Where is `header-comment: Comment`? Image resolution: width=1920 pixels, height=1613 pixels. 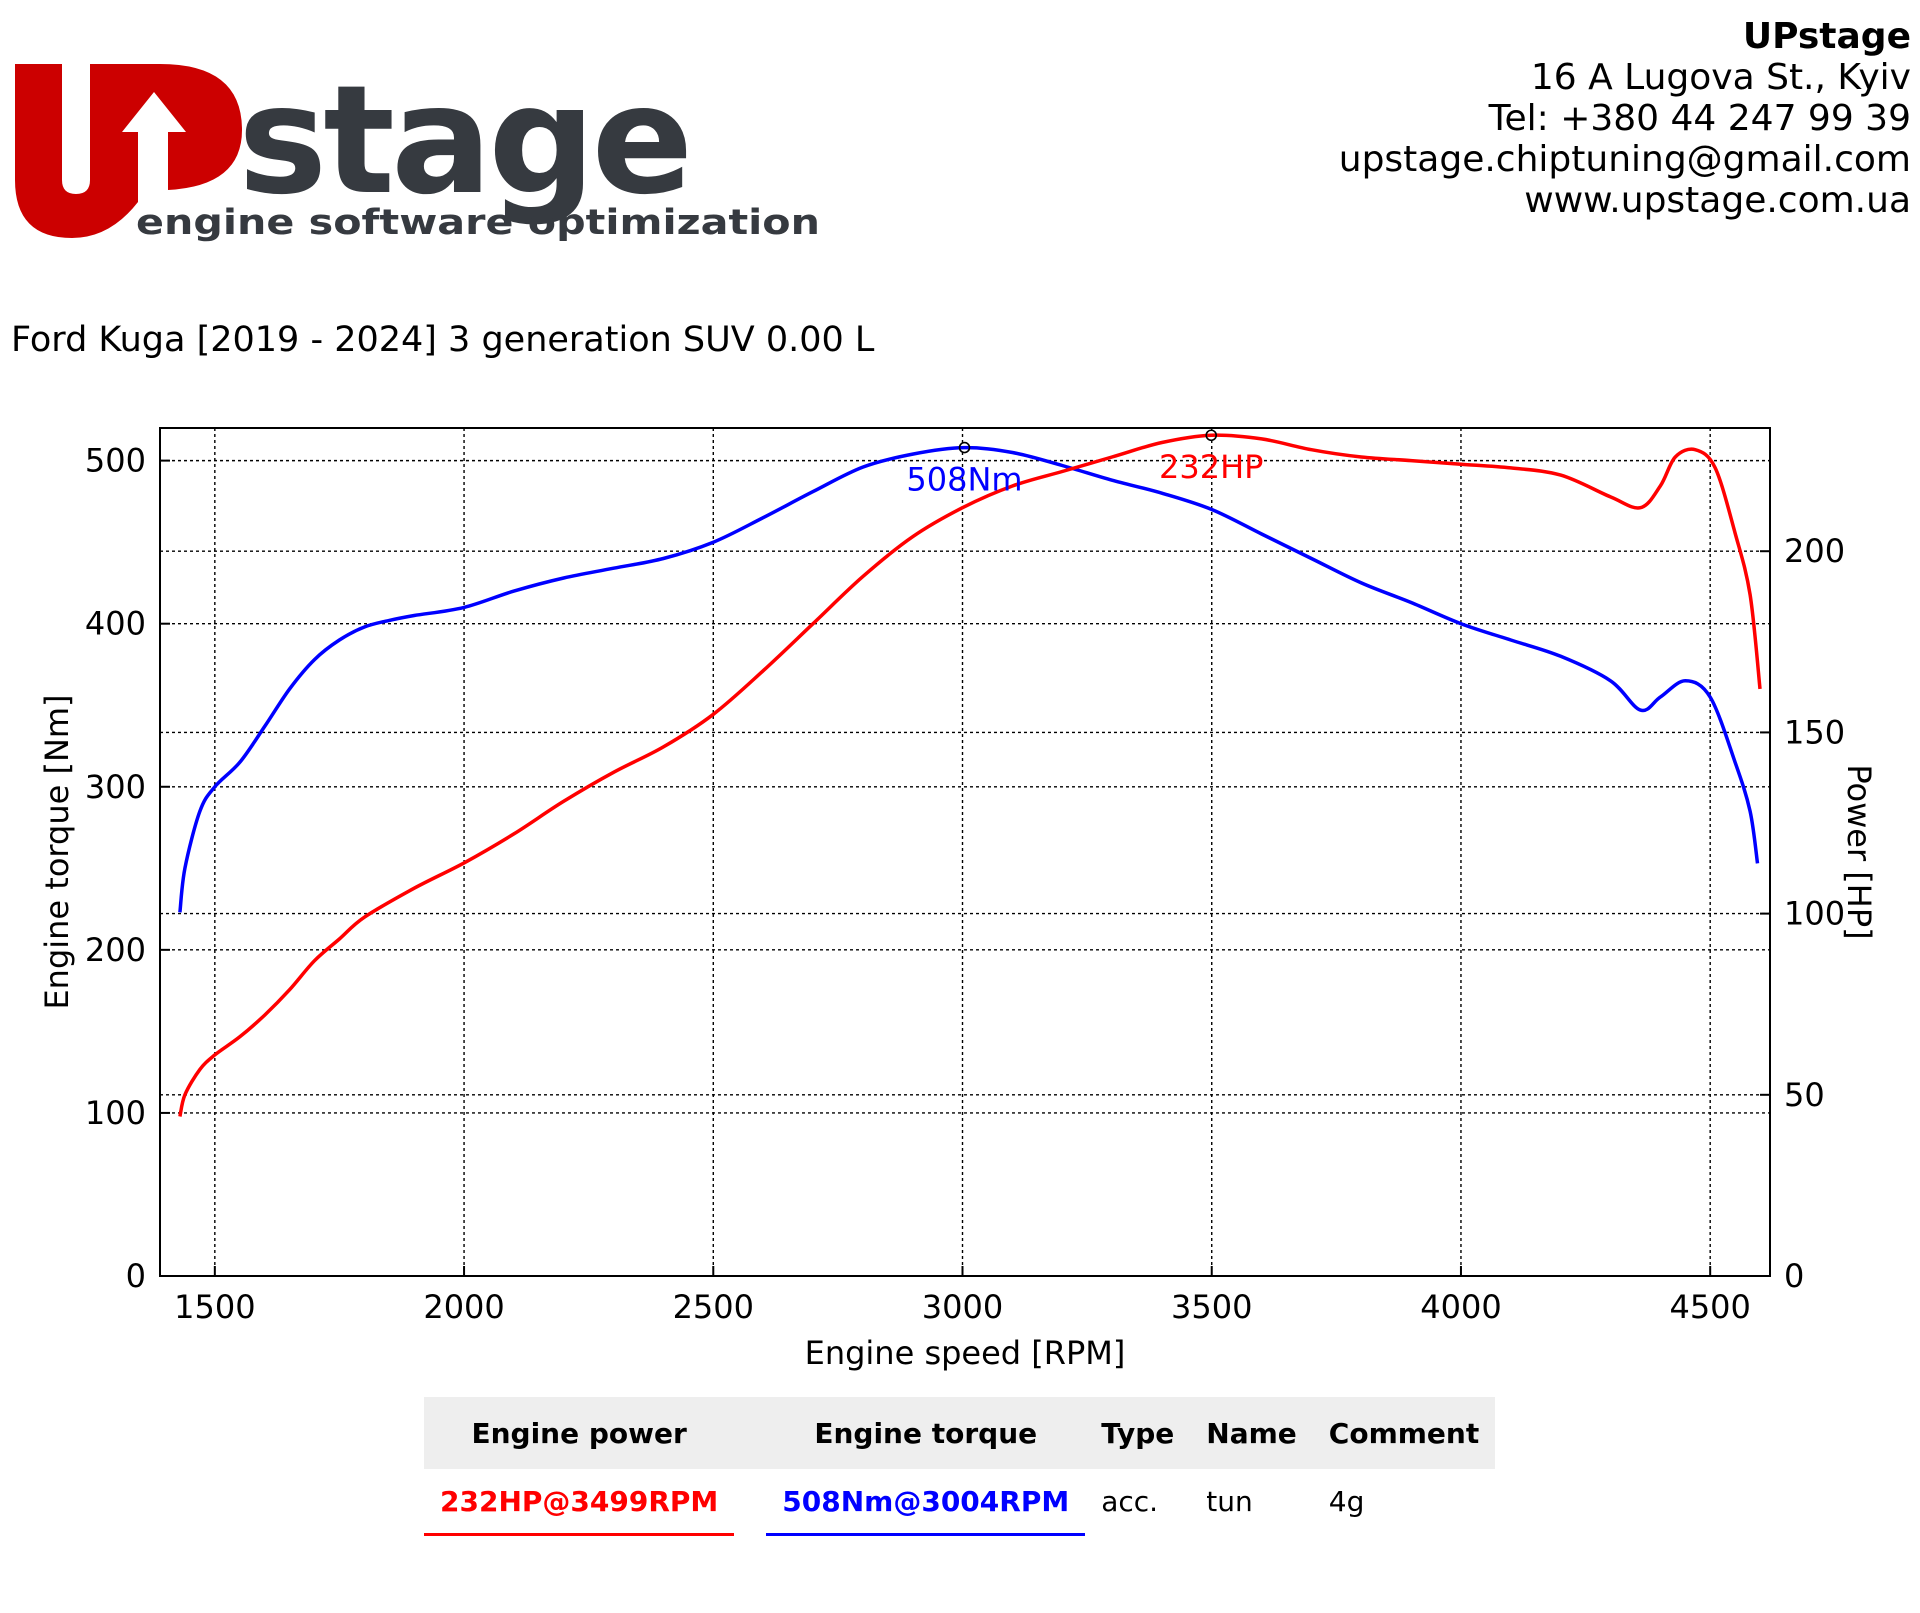
header-comment: Comment is located at coordinates (1404, 1433).